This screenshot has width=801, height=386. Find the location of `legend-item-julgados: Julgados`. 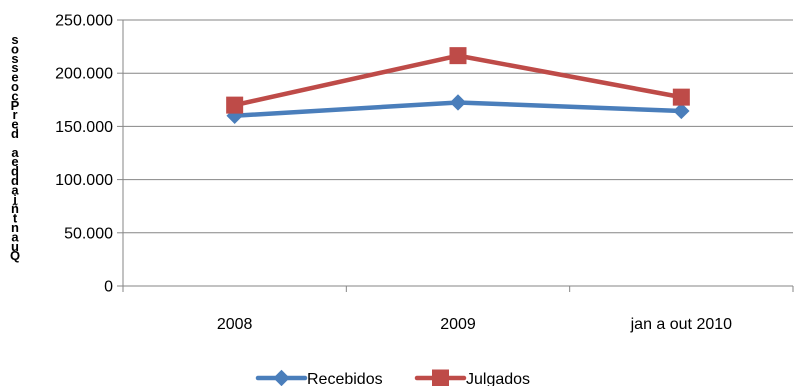

legend-item-julgados: Julgados is located at coordinates (472, 377).